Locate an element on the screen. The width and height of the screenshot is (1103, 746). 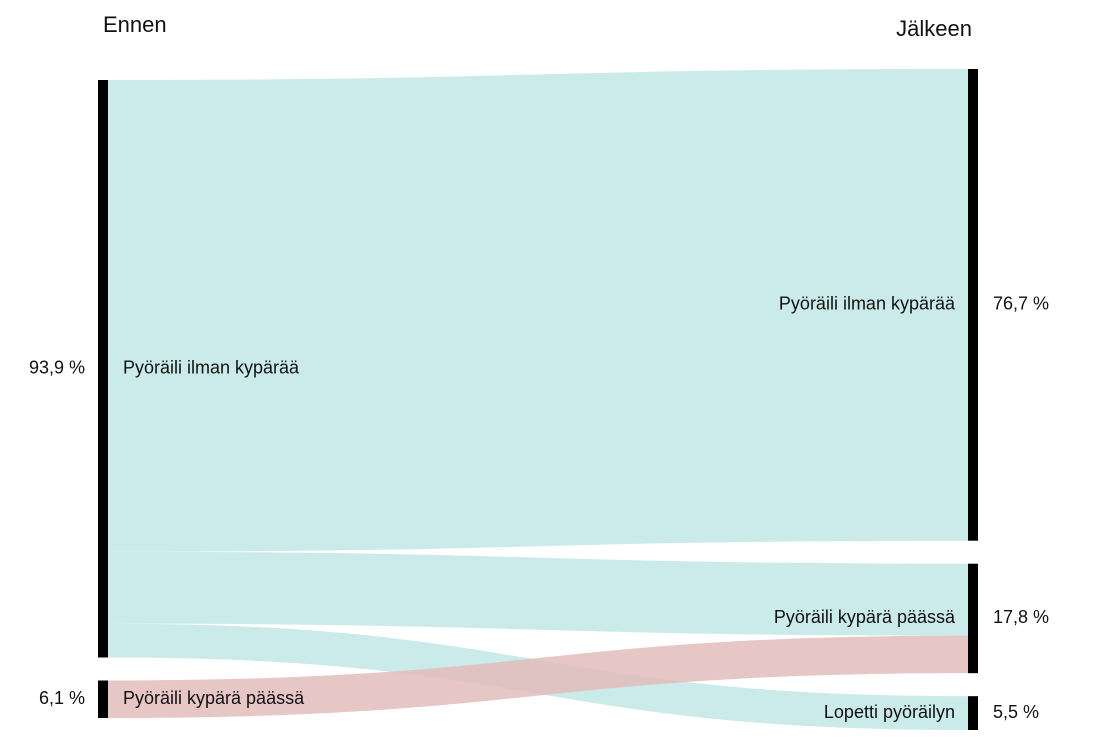
value-label: 76,7 % is located at coordinates (1021, 304).